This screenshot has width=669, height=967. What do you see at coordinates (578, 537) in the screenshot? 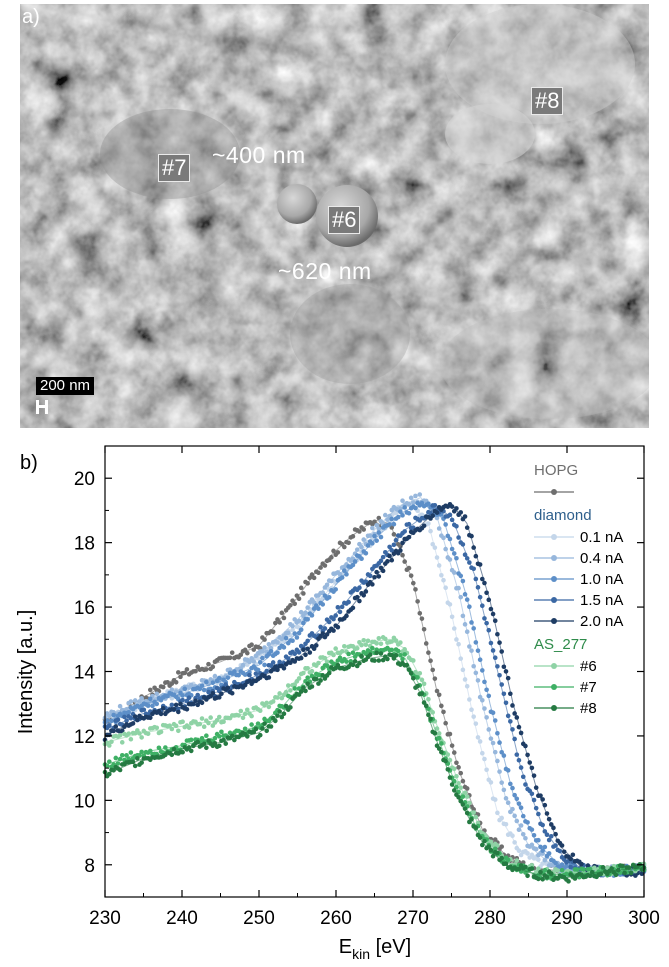
I see `legend-entry: 0.1 nA` at bounding box center [578, 537].